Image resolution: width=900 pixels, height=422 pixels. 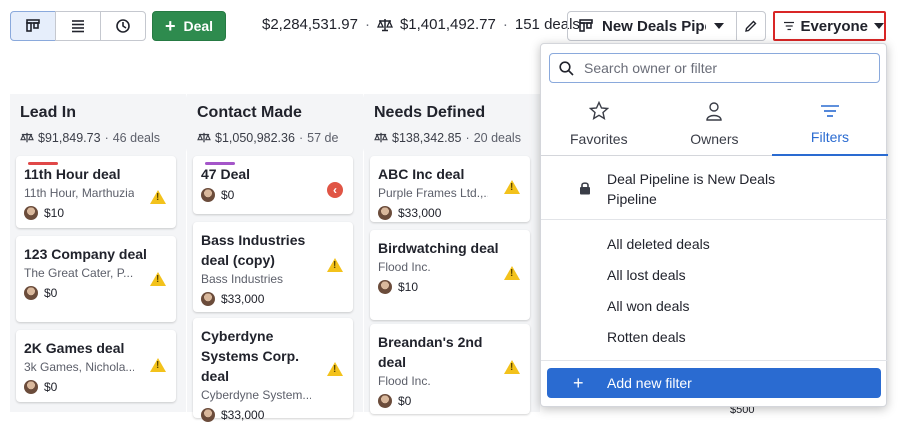 I want to click on deal-card: Birdwatching deal Flood Inc. $10, so click(x=450, y=275).